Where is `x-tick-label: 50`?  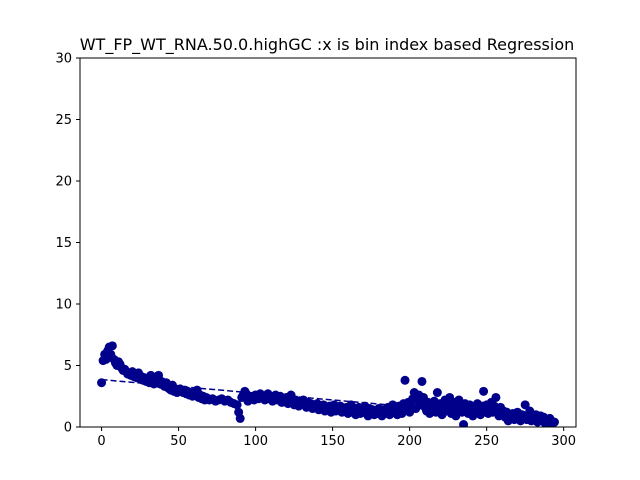
x-tick-label: 50 is located at coordinates (178, 441).